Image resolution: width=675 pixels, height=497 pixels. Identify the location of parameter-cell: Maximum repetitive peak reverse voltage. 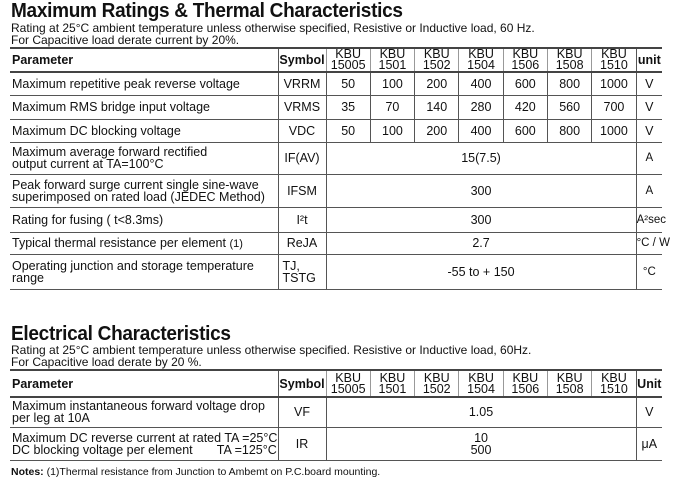
(144, 84).